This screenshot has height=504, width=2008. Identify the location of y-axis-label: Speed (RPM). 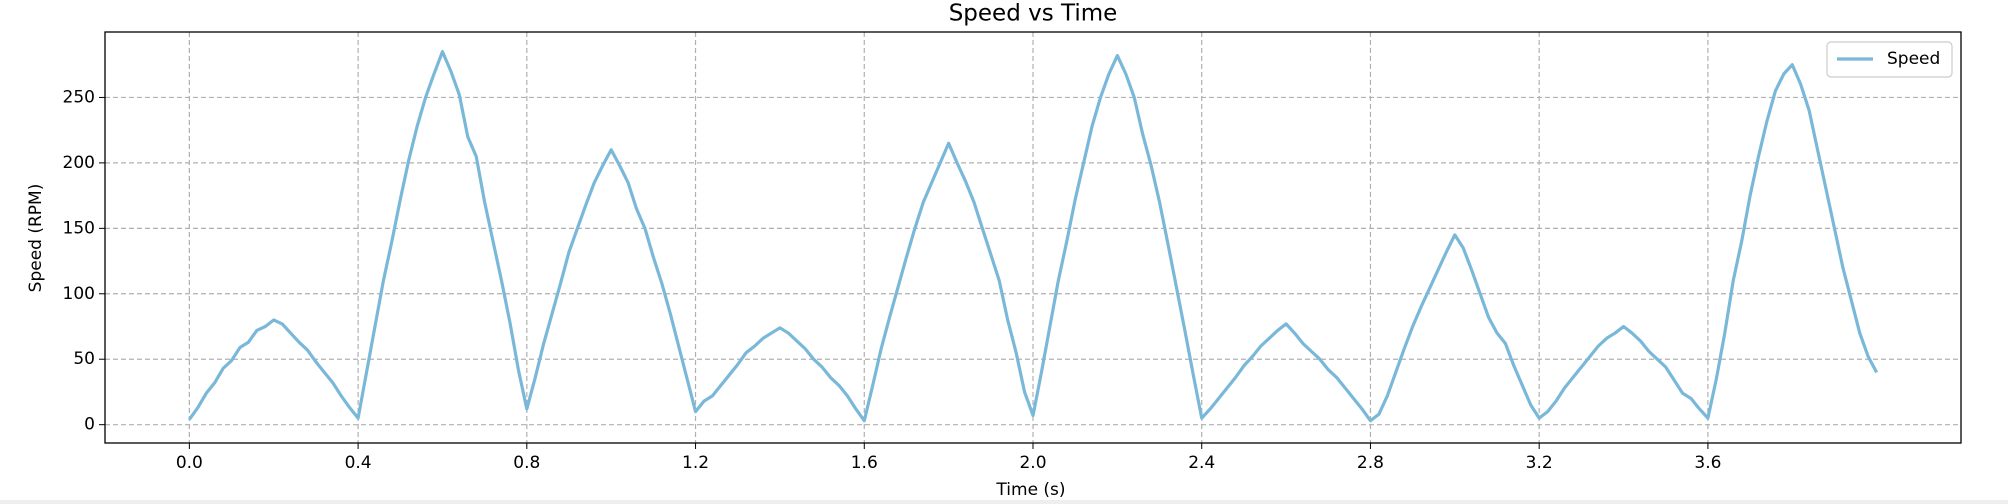
(36, 238).